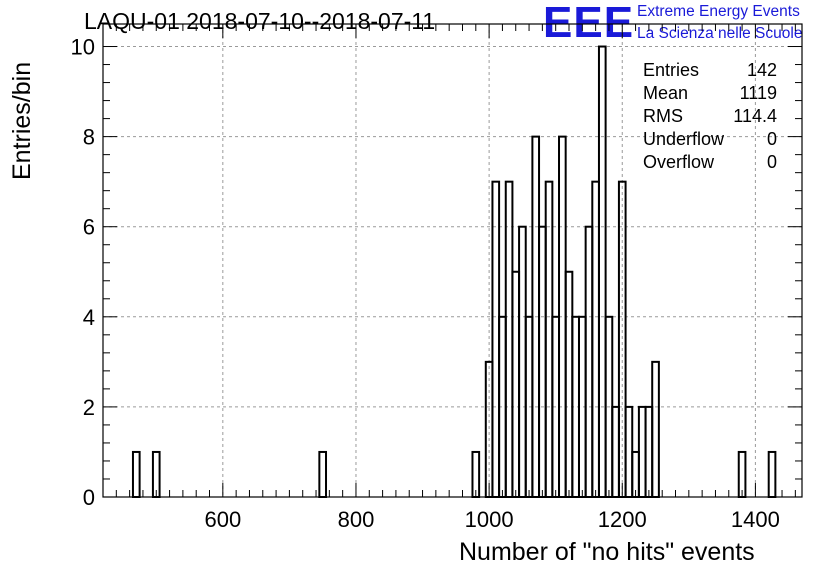  I want to click on x-axis-label: Number of "no hits" events, so click(607, 552).